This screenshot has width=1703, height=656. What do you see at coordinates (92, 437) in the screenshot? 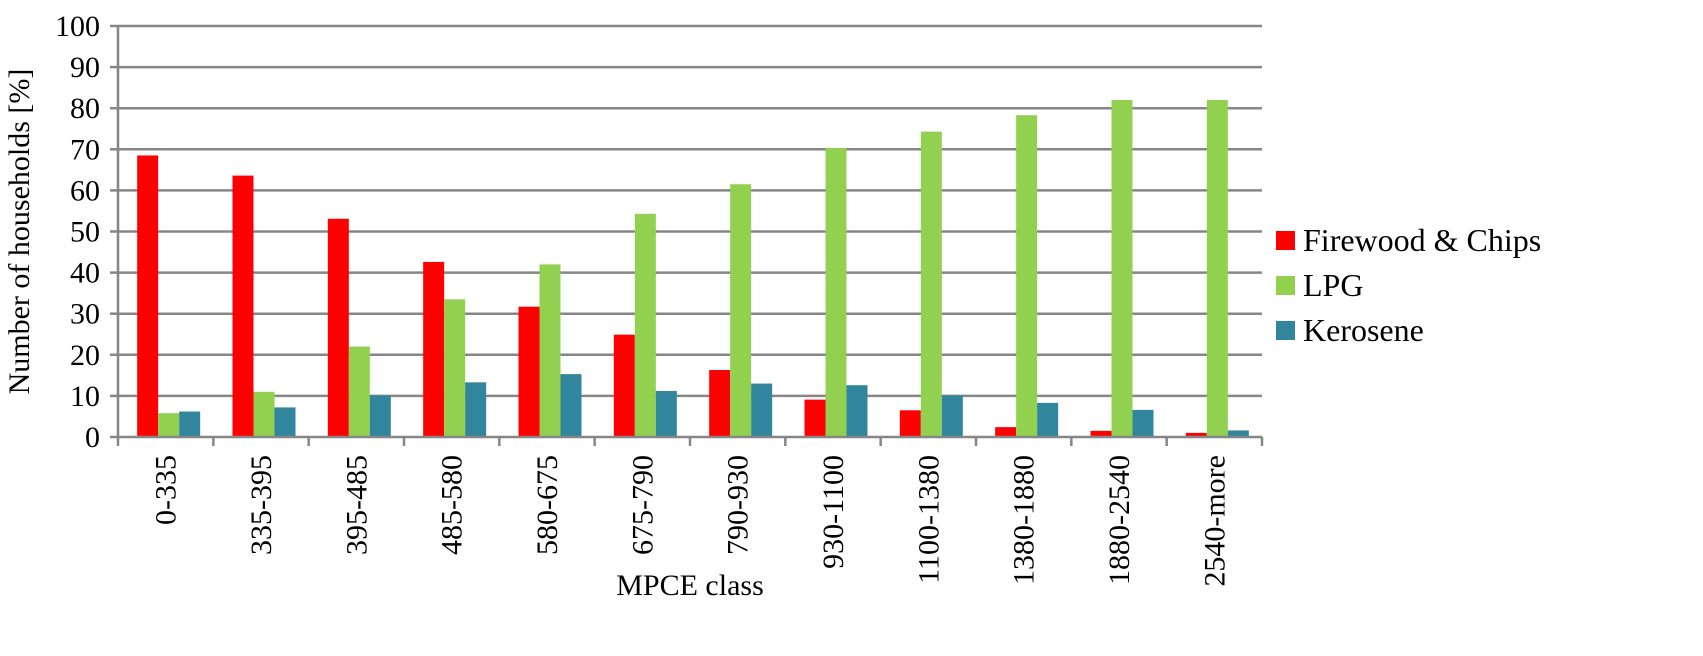
I see `y-tick-label: 0` at bounding box center [92, 437].